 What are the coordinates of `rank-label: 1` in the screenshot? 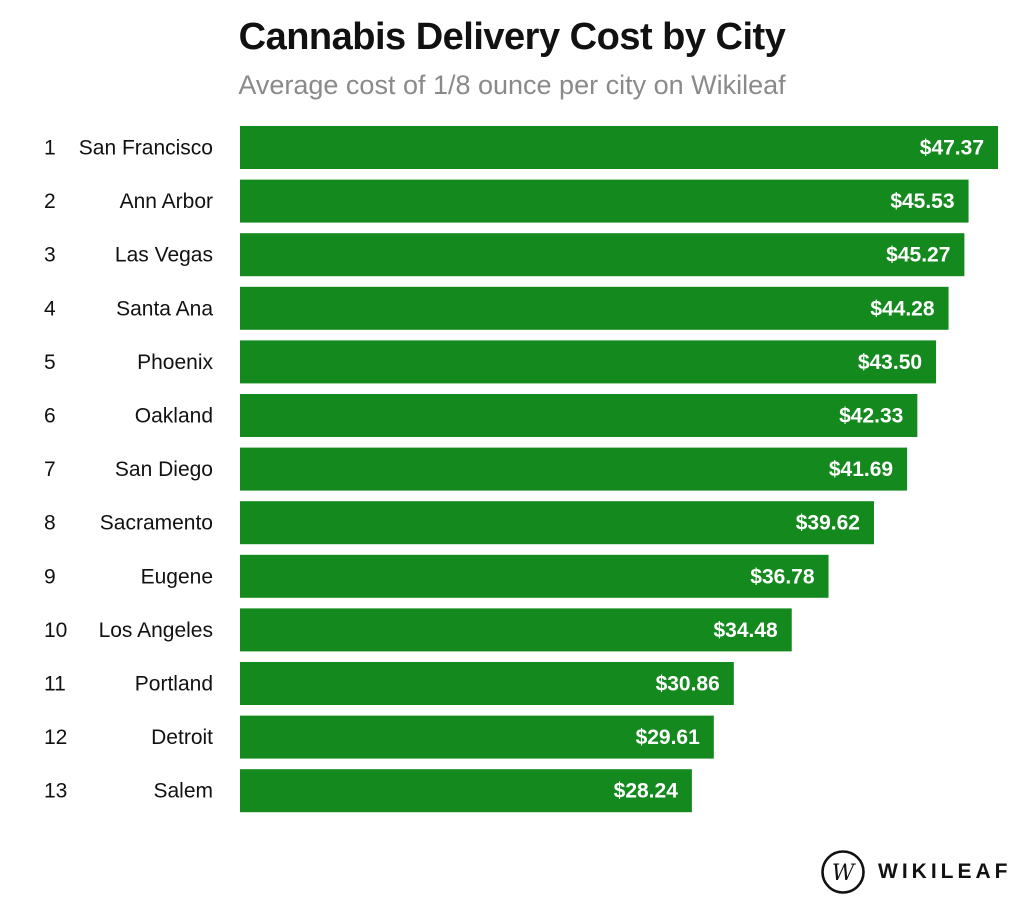 It's located at (50, 148).